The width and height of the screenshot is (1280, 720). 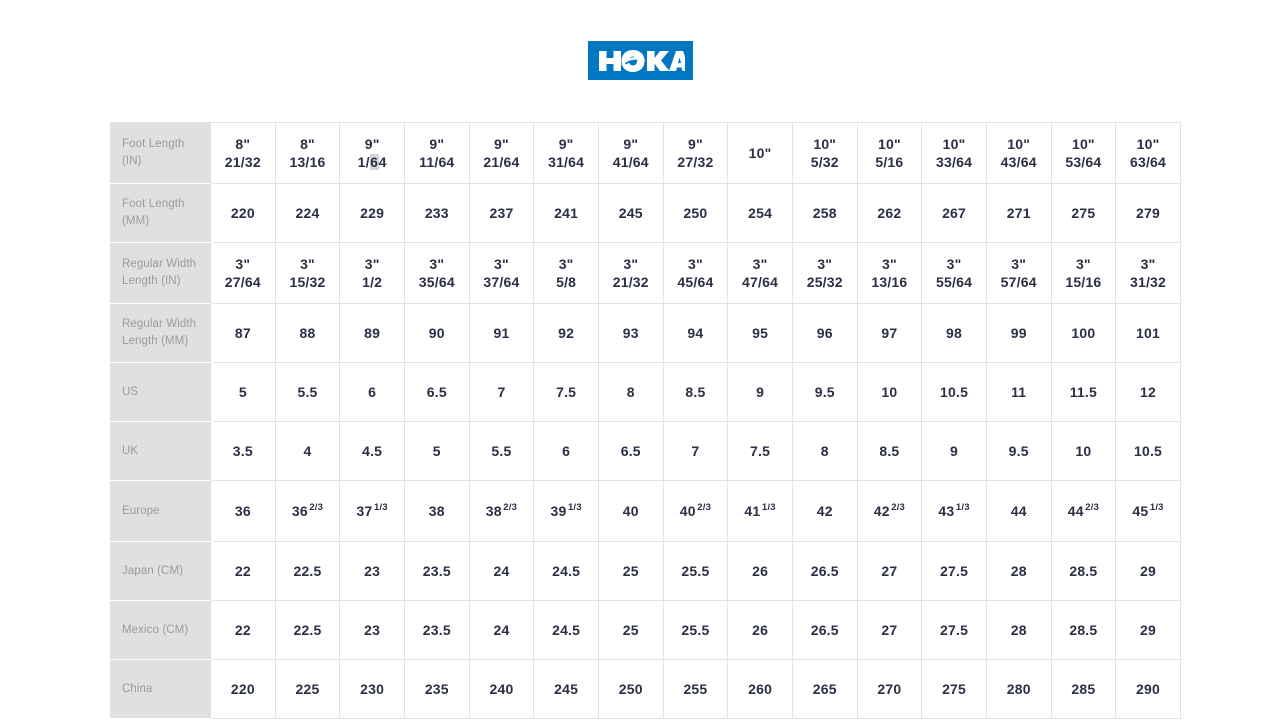 What do you see at coordinates (825, 153) in the screenshot?
I see `cell-r1-c10: 10" 5/32` at bounding box center [825, 153].